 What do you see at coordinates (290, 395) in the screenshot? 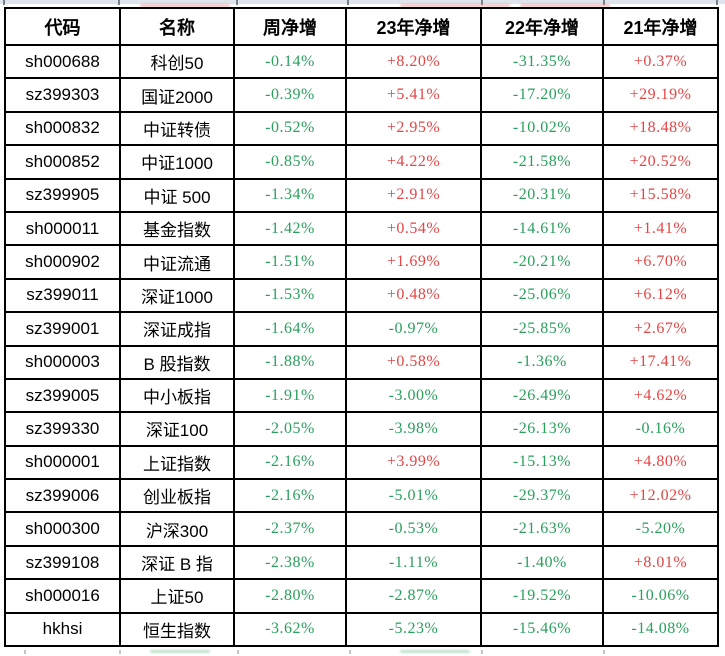
I see `cell-week: -1.91%` at bounding box center [290, 395].